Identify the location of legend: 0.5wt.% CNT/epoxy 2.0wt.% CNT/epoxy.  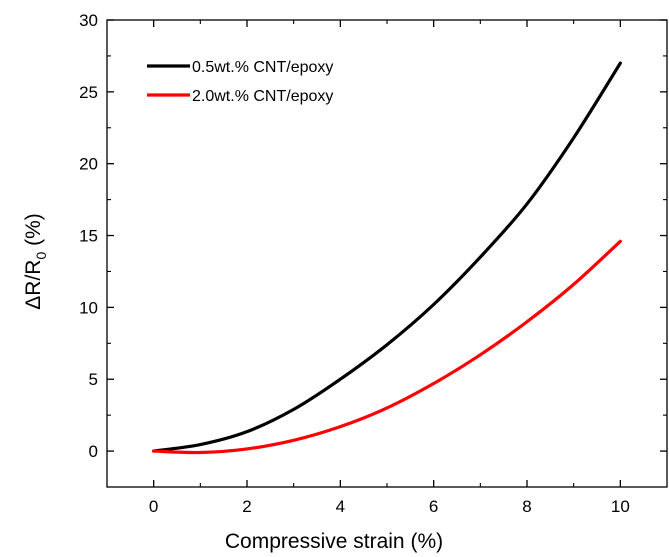
(240, 82).